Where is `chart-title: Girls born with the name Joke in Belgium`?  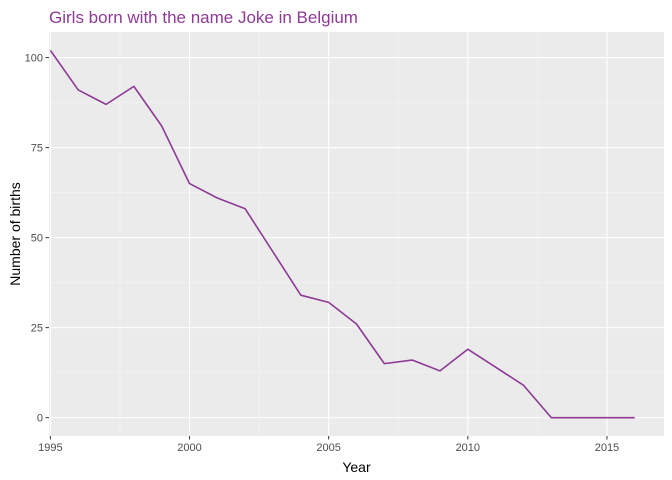
chart-title: Girls born with the name Joke in Belgium is located at coordinates (203, 17).